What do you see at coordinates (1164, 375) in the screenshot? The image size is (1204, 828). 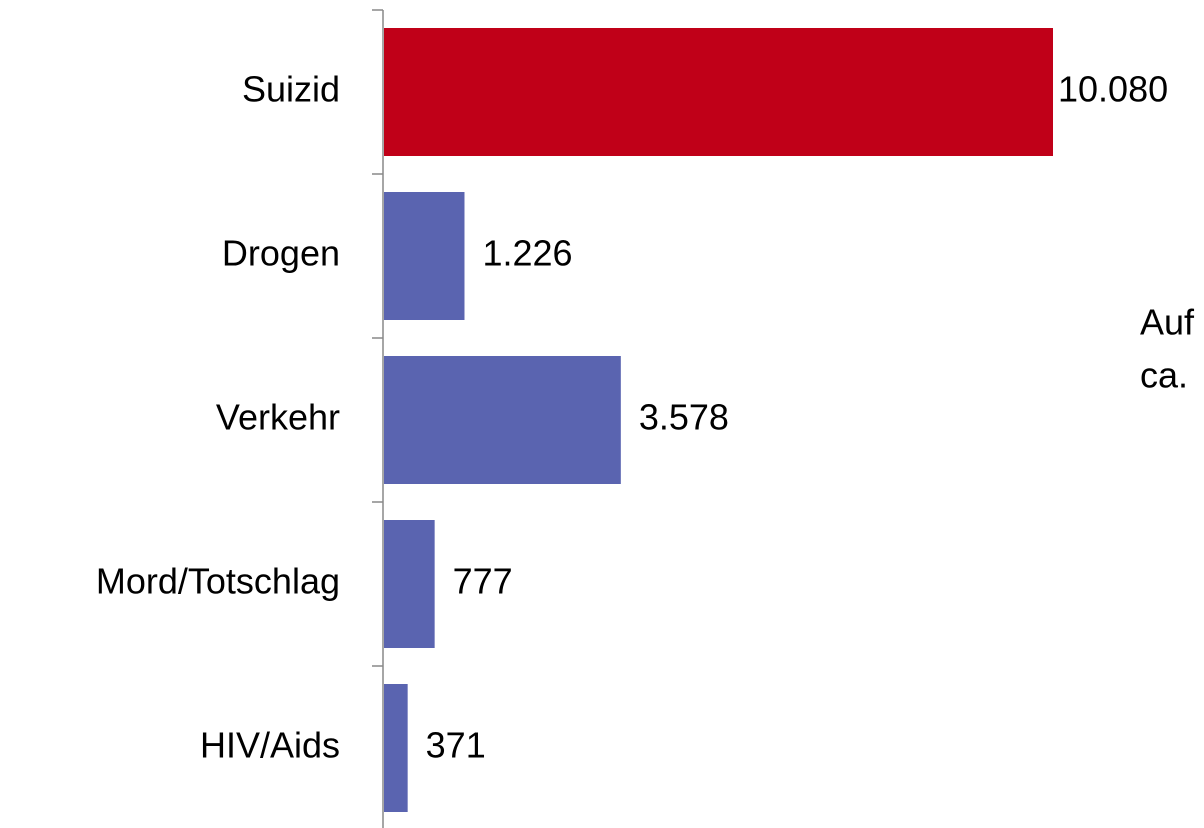 I see `annotation: ca.` at bounding box center [1164, 375].